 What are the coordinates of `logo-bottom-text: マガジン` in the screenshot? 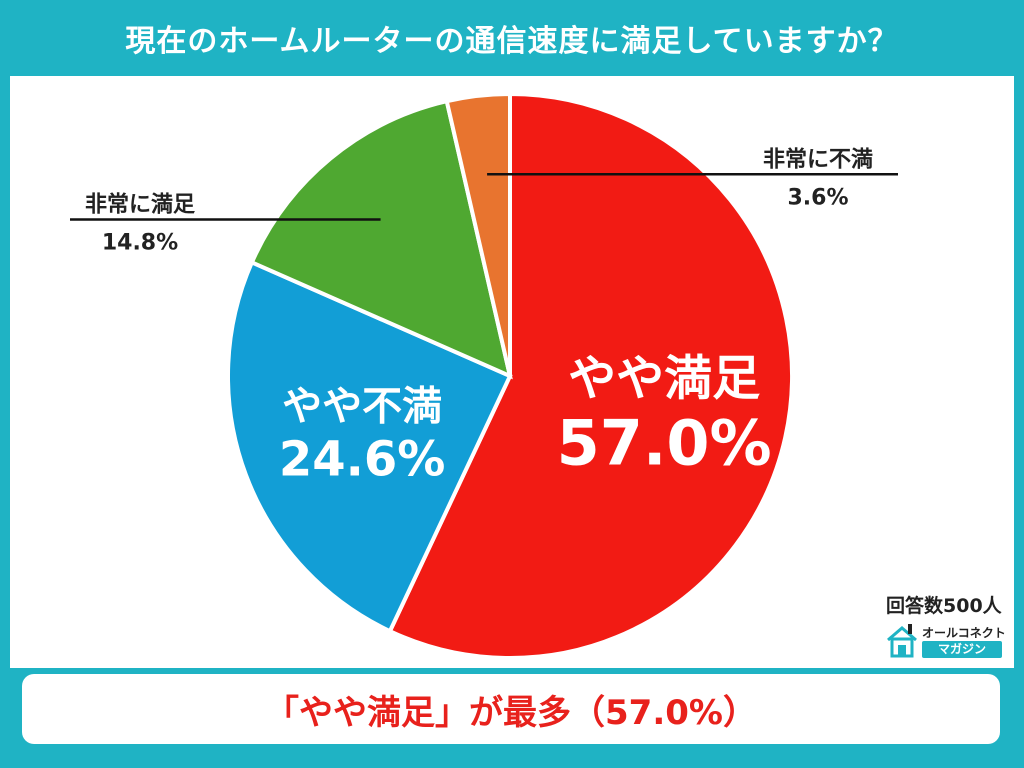 It's located at (962, 649).